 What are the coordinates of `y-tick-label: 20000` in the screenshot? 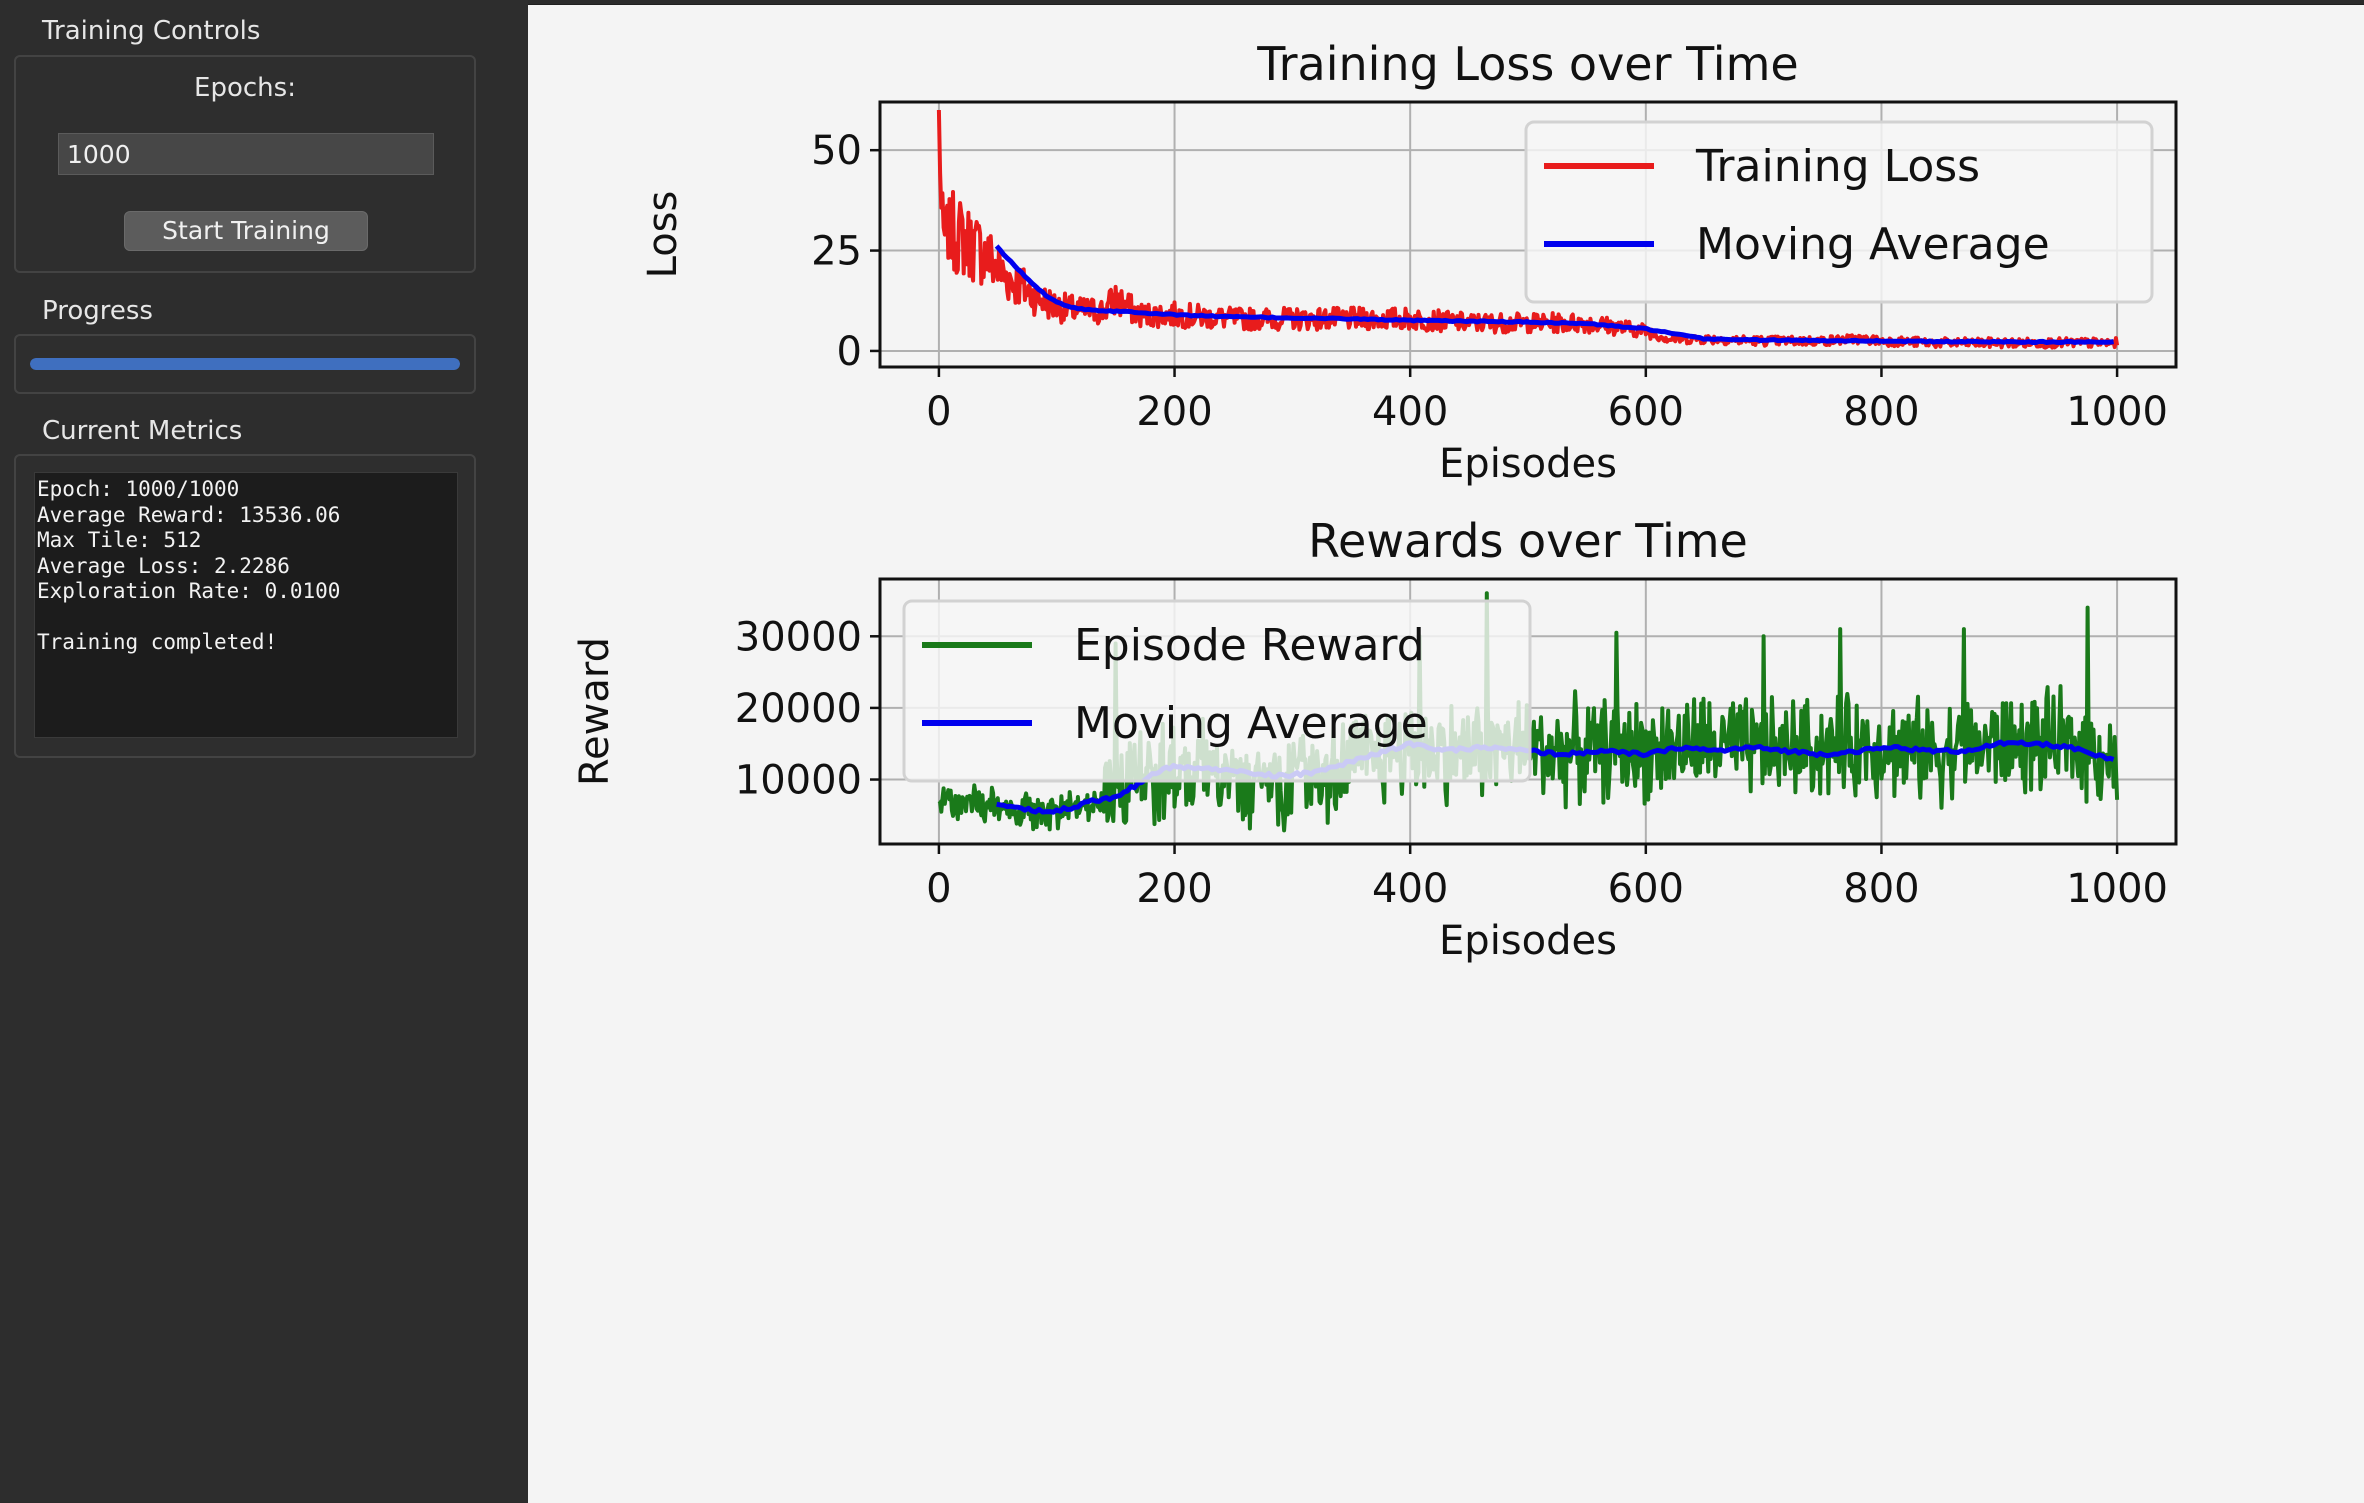 It's located at (798, 709).